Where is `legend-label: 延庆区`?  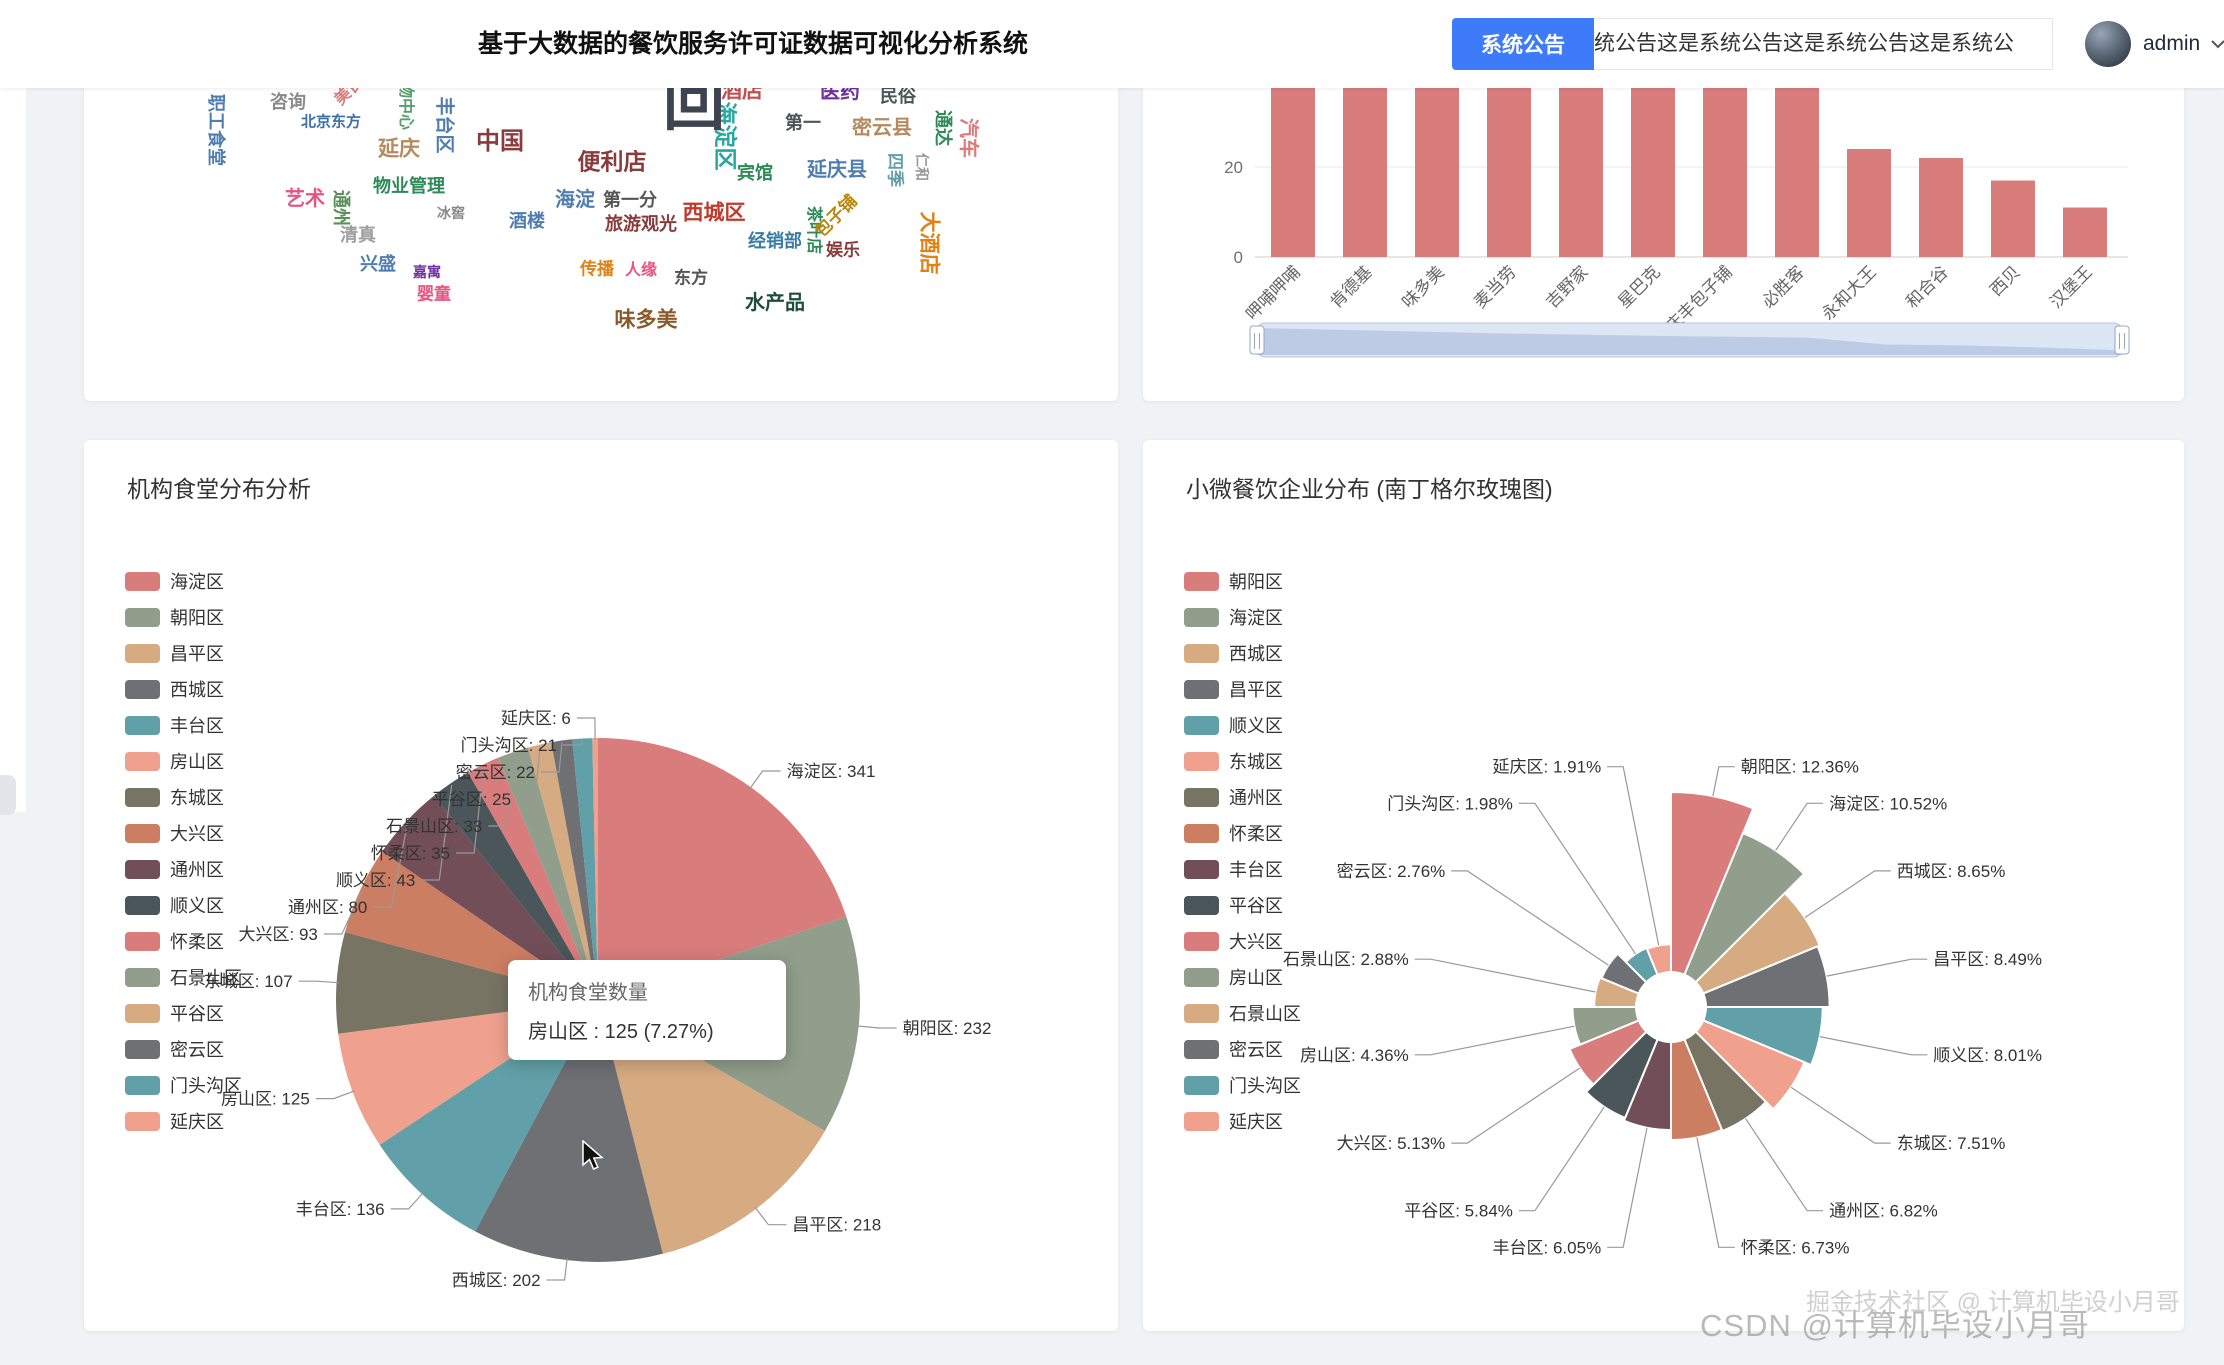
legend-label: 延庆区 is located at coordinates (197, 1122).